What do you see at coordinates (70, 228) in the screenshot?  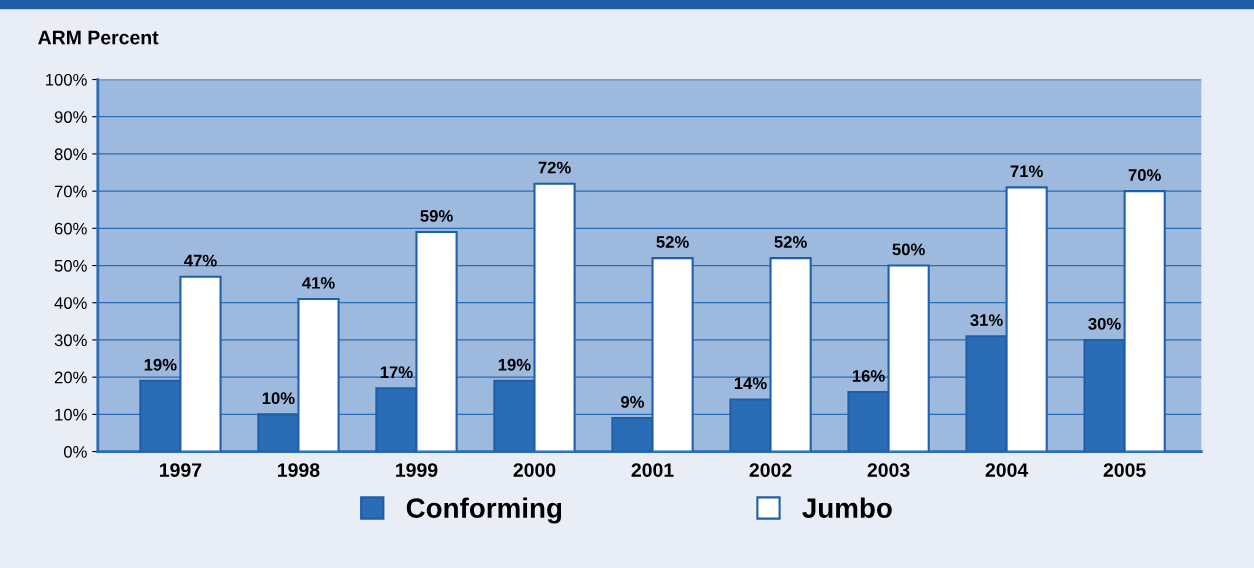 I see `y-tick-label: 60%` at bounding box center [70, 228].